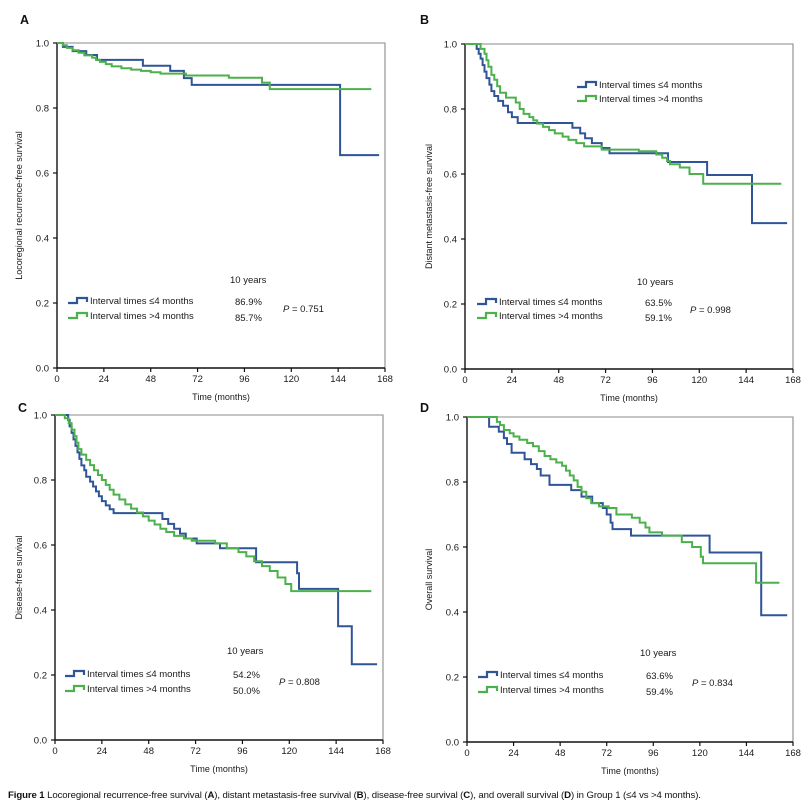 Image resolution: width=809 pixels, height=811 pixels. I want to click on panel-letter: D, so click(424, 408).